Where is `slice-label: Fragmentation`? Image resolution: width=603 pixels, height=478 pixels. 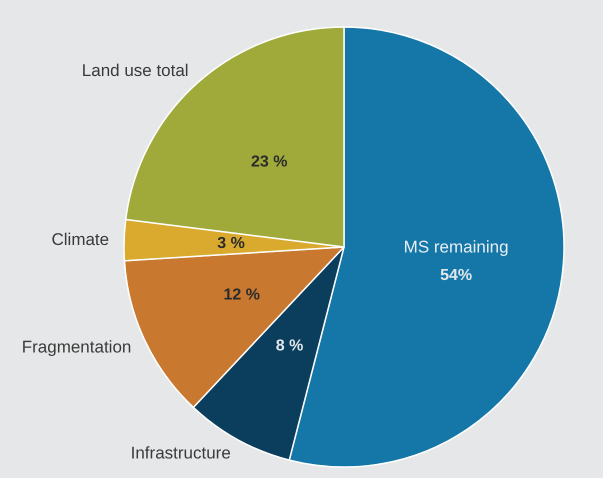
slice-label: Fragmentation is located at coordinates (77, 347).